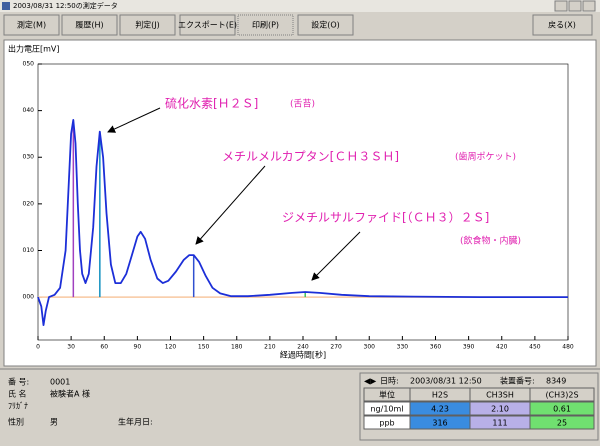 The width and height of the screenshot is (600, 446). I want to click on button-label: 判定(J), so click(147, 25).